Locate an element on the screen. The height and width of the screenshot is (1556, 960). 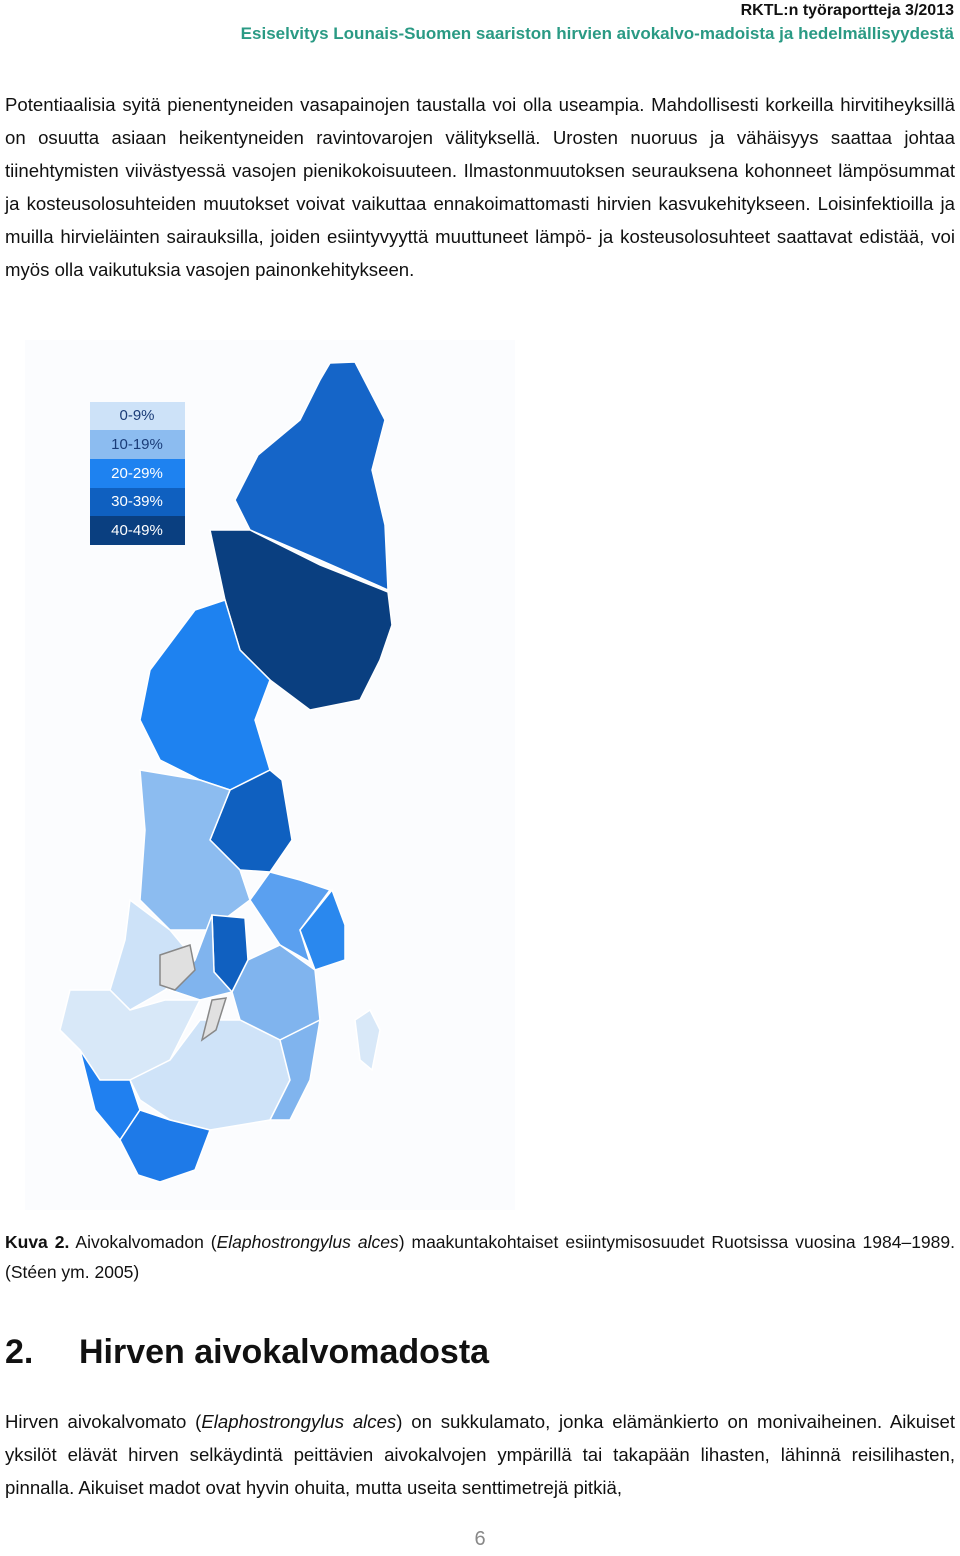
legend-label: 10-19% is located at coordinates (137, 444).